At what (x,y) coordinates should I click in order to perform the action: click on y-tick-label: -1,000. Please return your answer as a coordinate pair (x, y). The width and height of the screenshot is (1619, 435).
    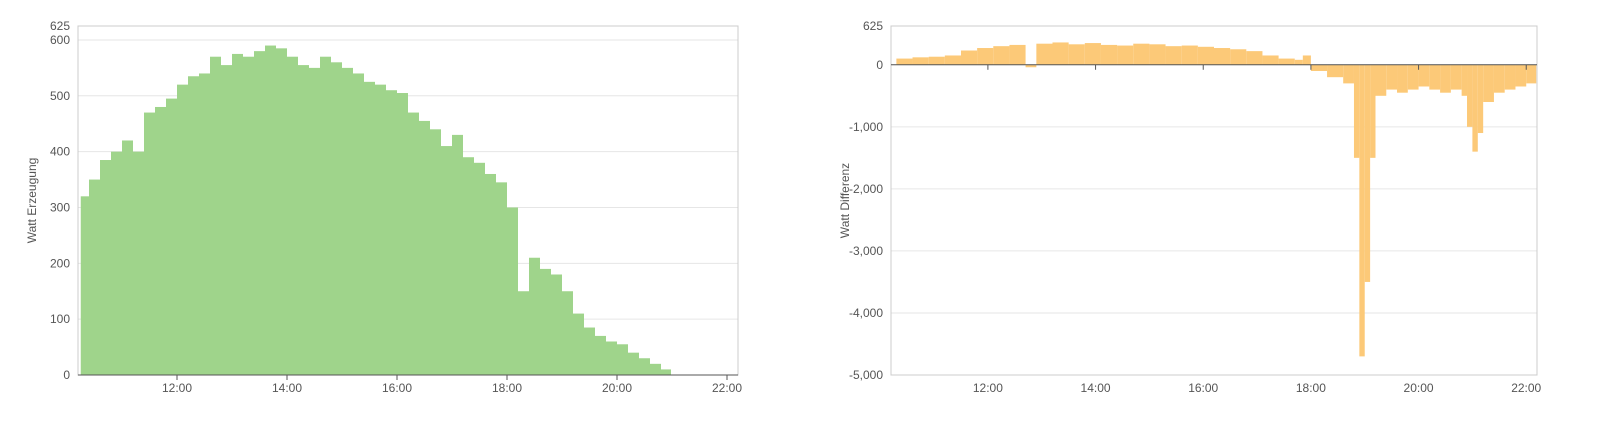
    Looking at the image, I should click on (866, 127).